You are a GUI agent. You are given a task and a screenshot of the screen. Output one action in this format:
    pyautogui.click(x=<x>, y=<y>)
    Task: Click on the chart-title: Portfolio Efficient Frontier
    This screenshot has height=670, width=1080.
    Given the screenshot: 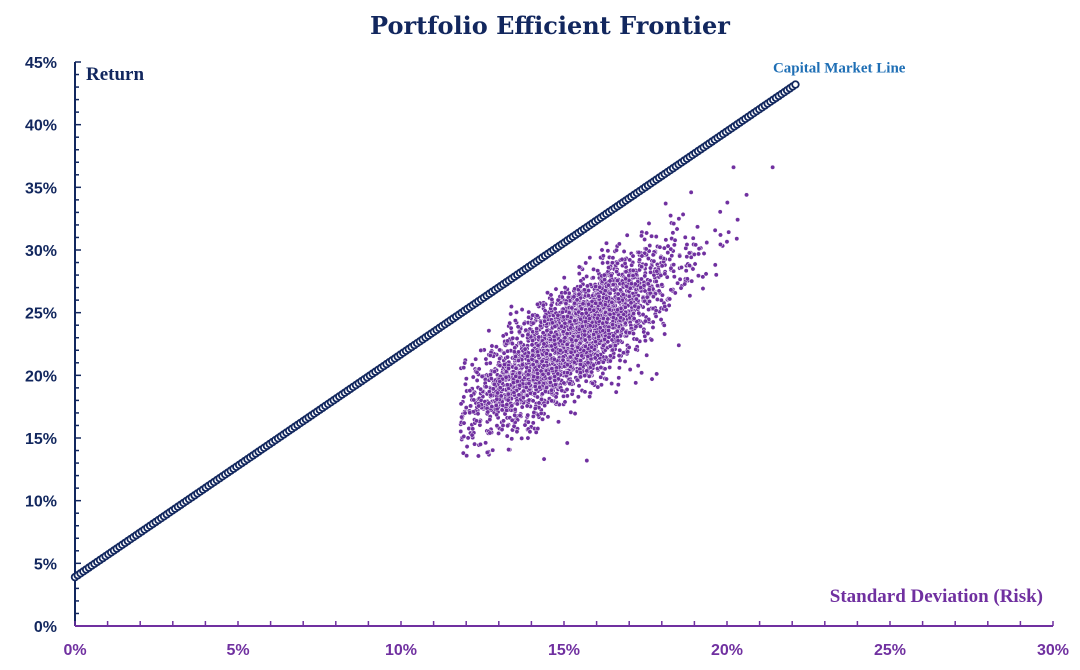 What is the action you would take?
    pyautogui.click(x=550, y=25)
    